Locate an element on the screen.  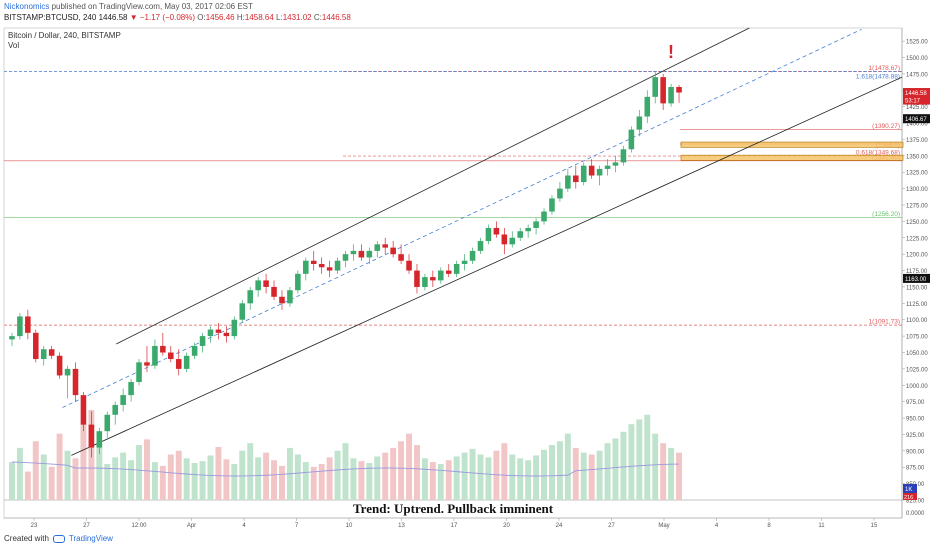
open-label: O: is located at coordinates (201, 17).